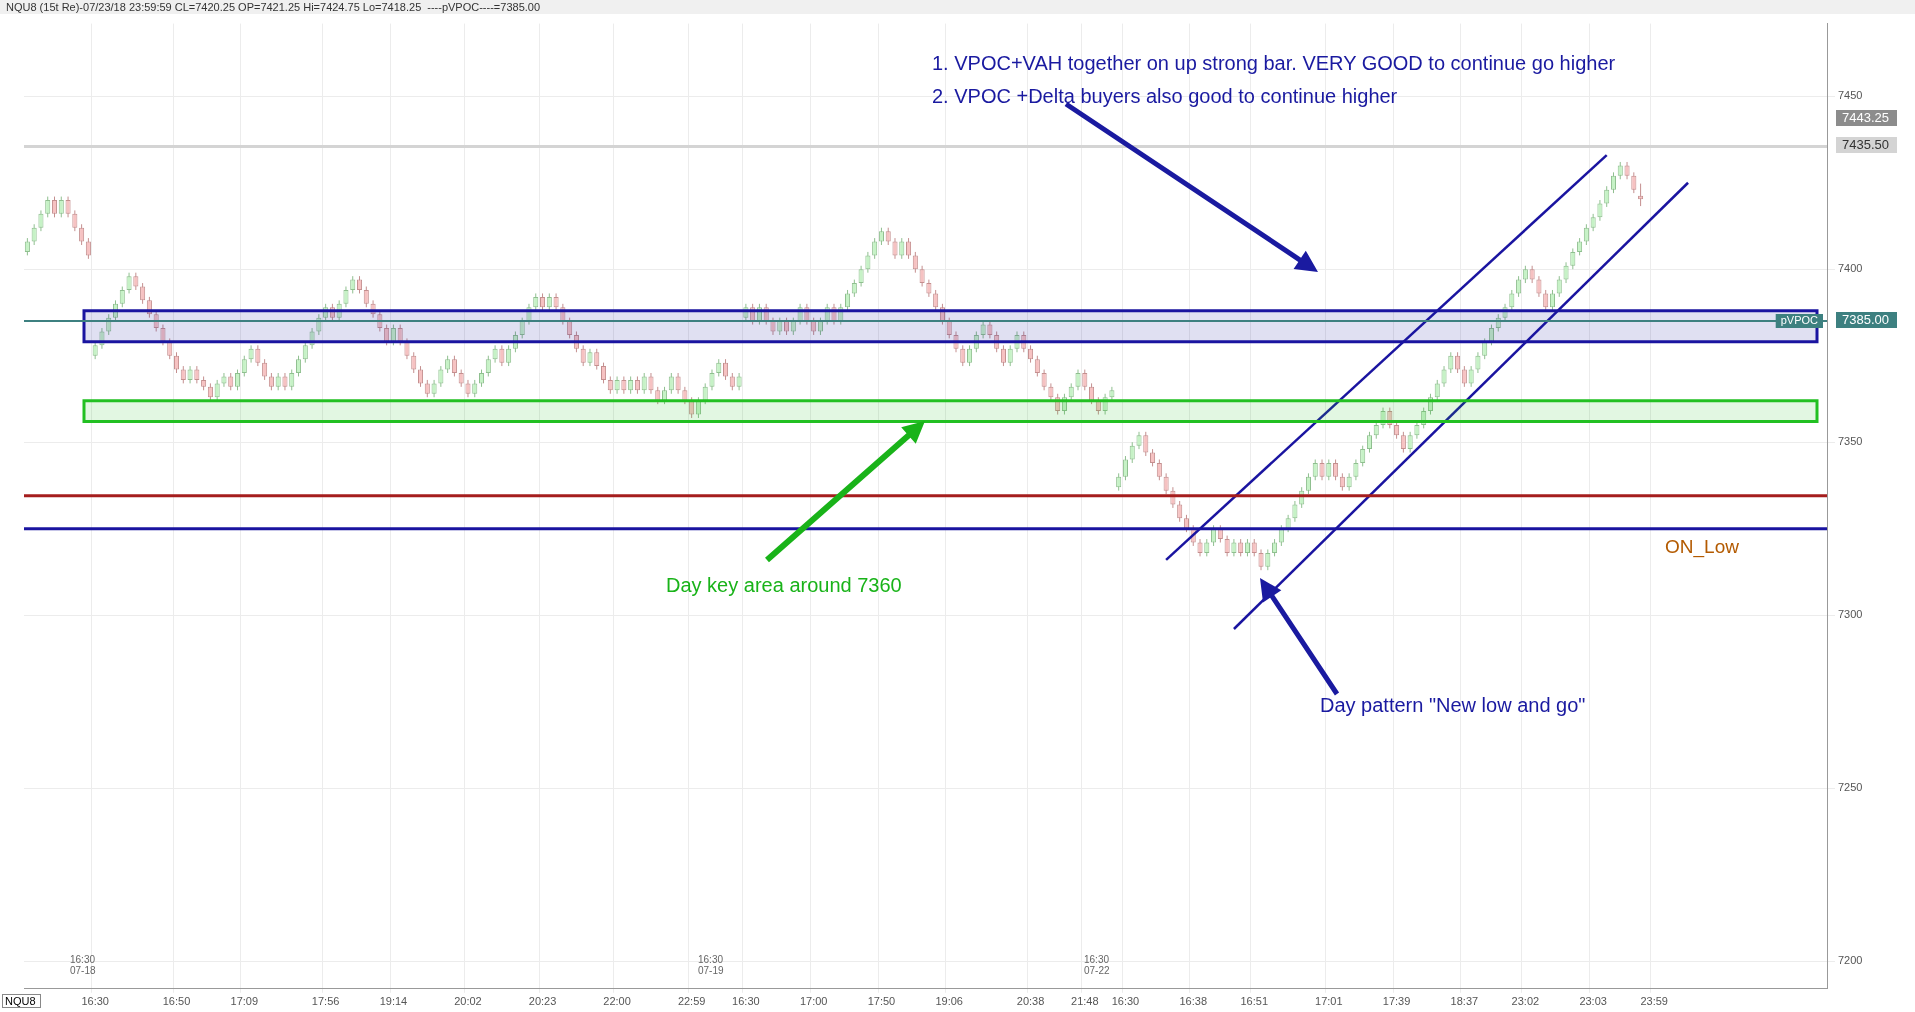 This screenshot has width=1915, height=1012. What do you see at coordinates (949, 1001) in the screenshot?
I see `x-tick-label: 19:06` at bounding box center [949, 1001].